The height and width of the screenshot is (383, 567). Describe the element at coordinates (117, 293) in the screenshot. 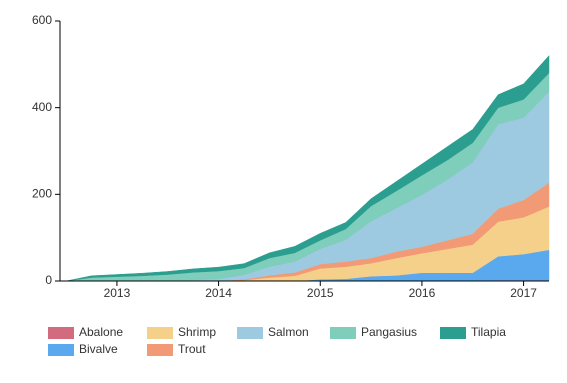

I see `x-tick-label: 2013` at that location.